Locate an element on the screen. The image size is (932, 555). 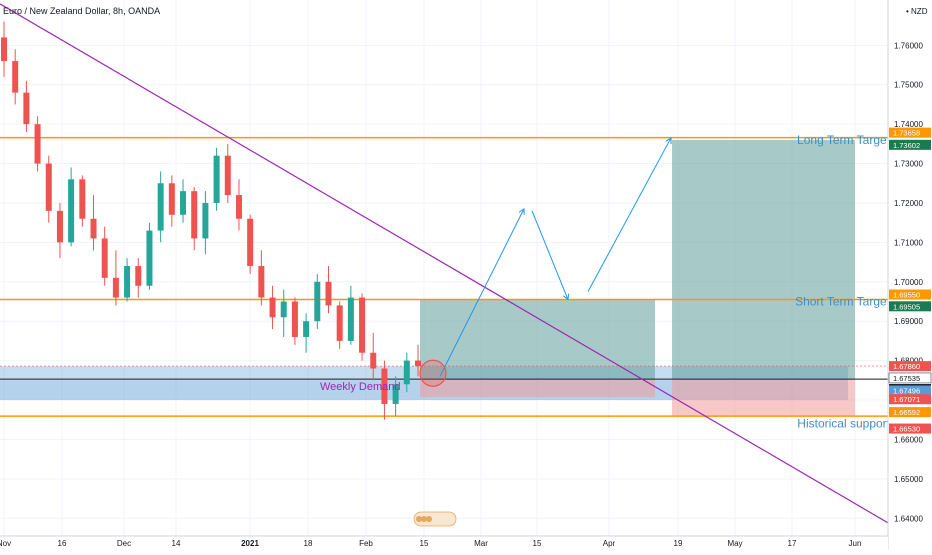
y-tick-label: 1.64000 is located at coordinates (908, 518).